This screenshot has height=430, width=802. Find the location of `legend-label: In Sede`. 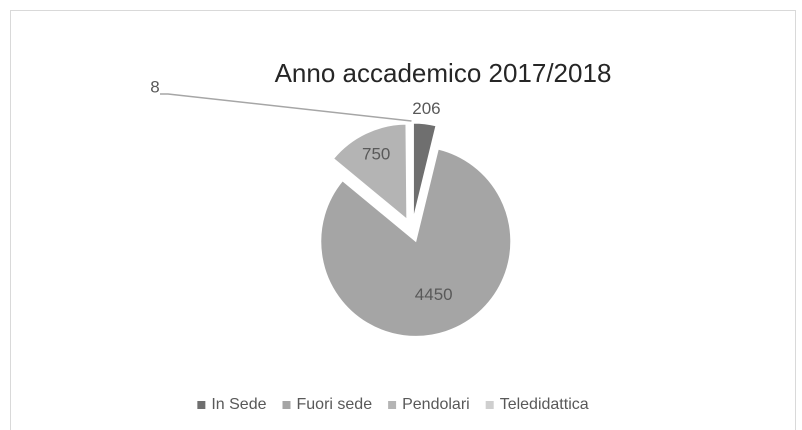

legend-label: In Sede is located at coordinates (238, 404).